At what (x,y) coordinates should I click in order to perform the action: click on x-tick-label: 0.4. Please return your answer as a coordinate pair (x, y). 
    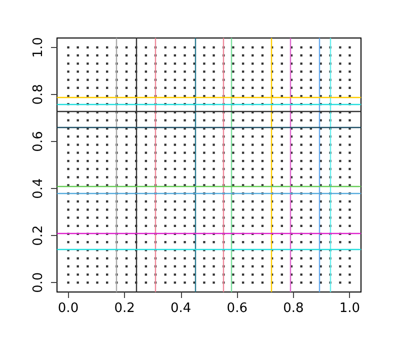
    Looking at the image, I should click on (181, 308).